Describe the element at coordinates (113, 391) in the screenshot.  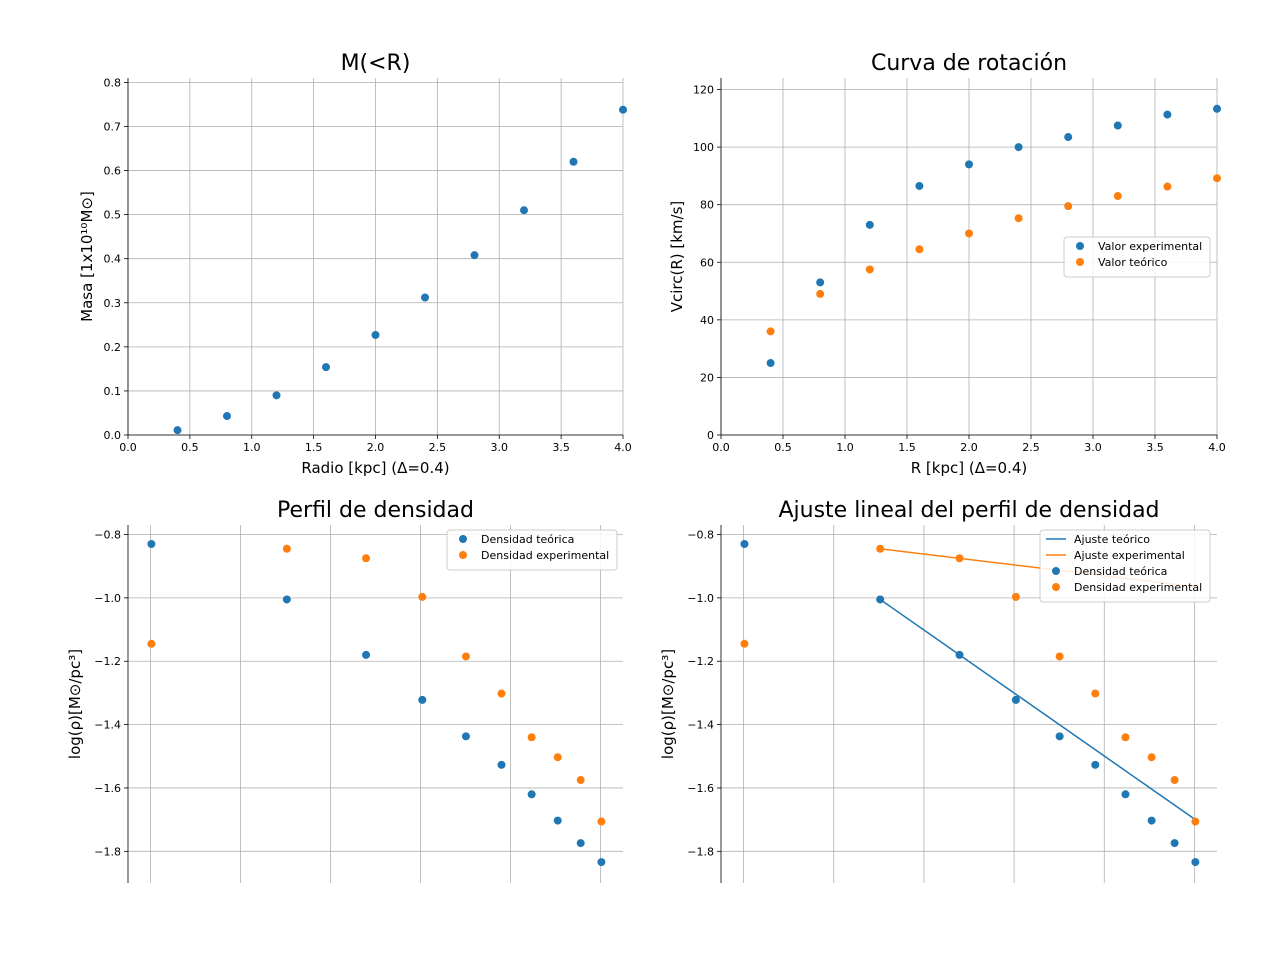
I see `y-tick-label: 0.1` at that location.